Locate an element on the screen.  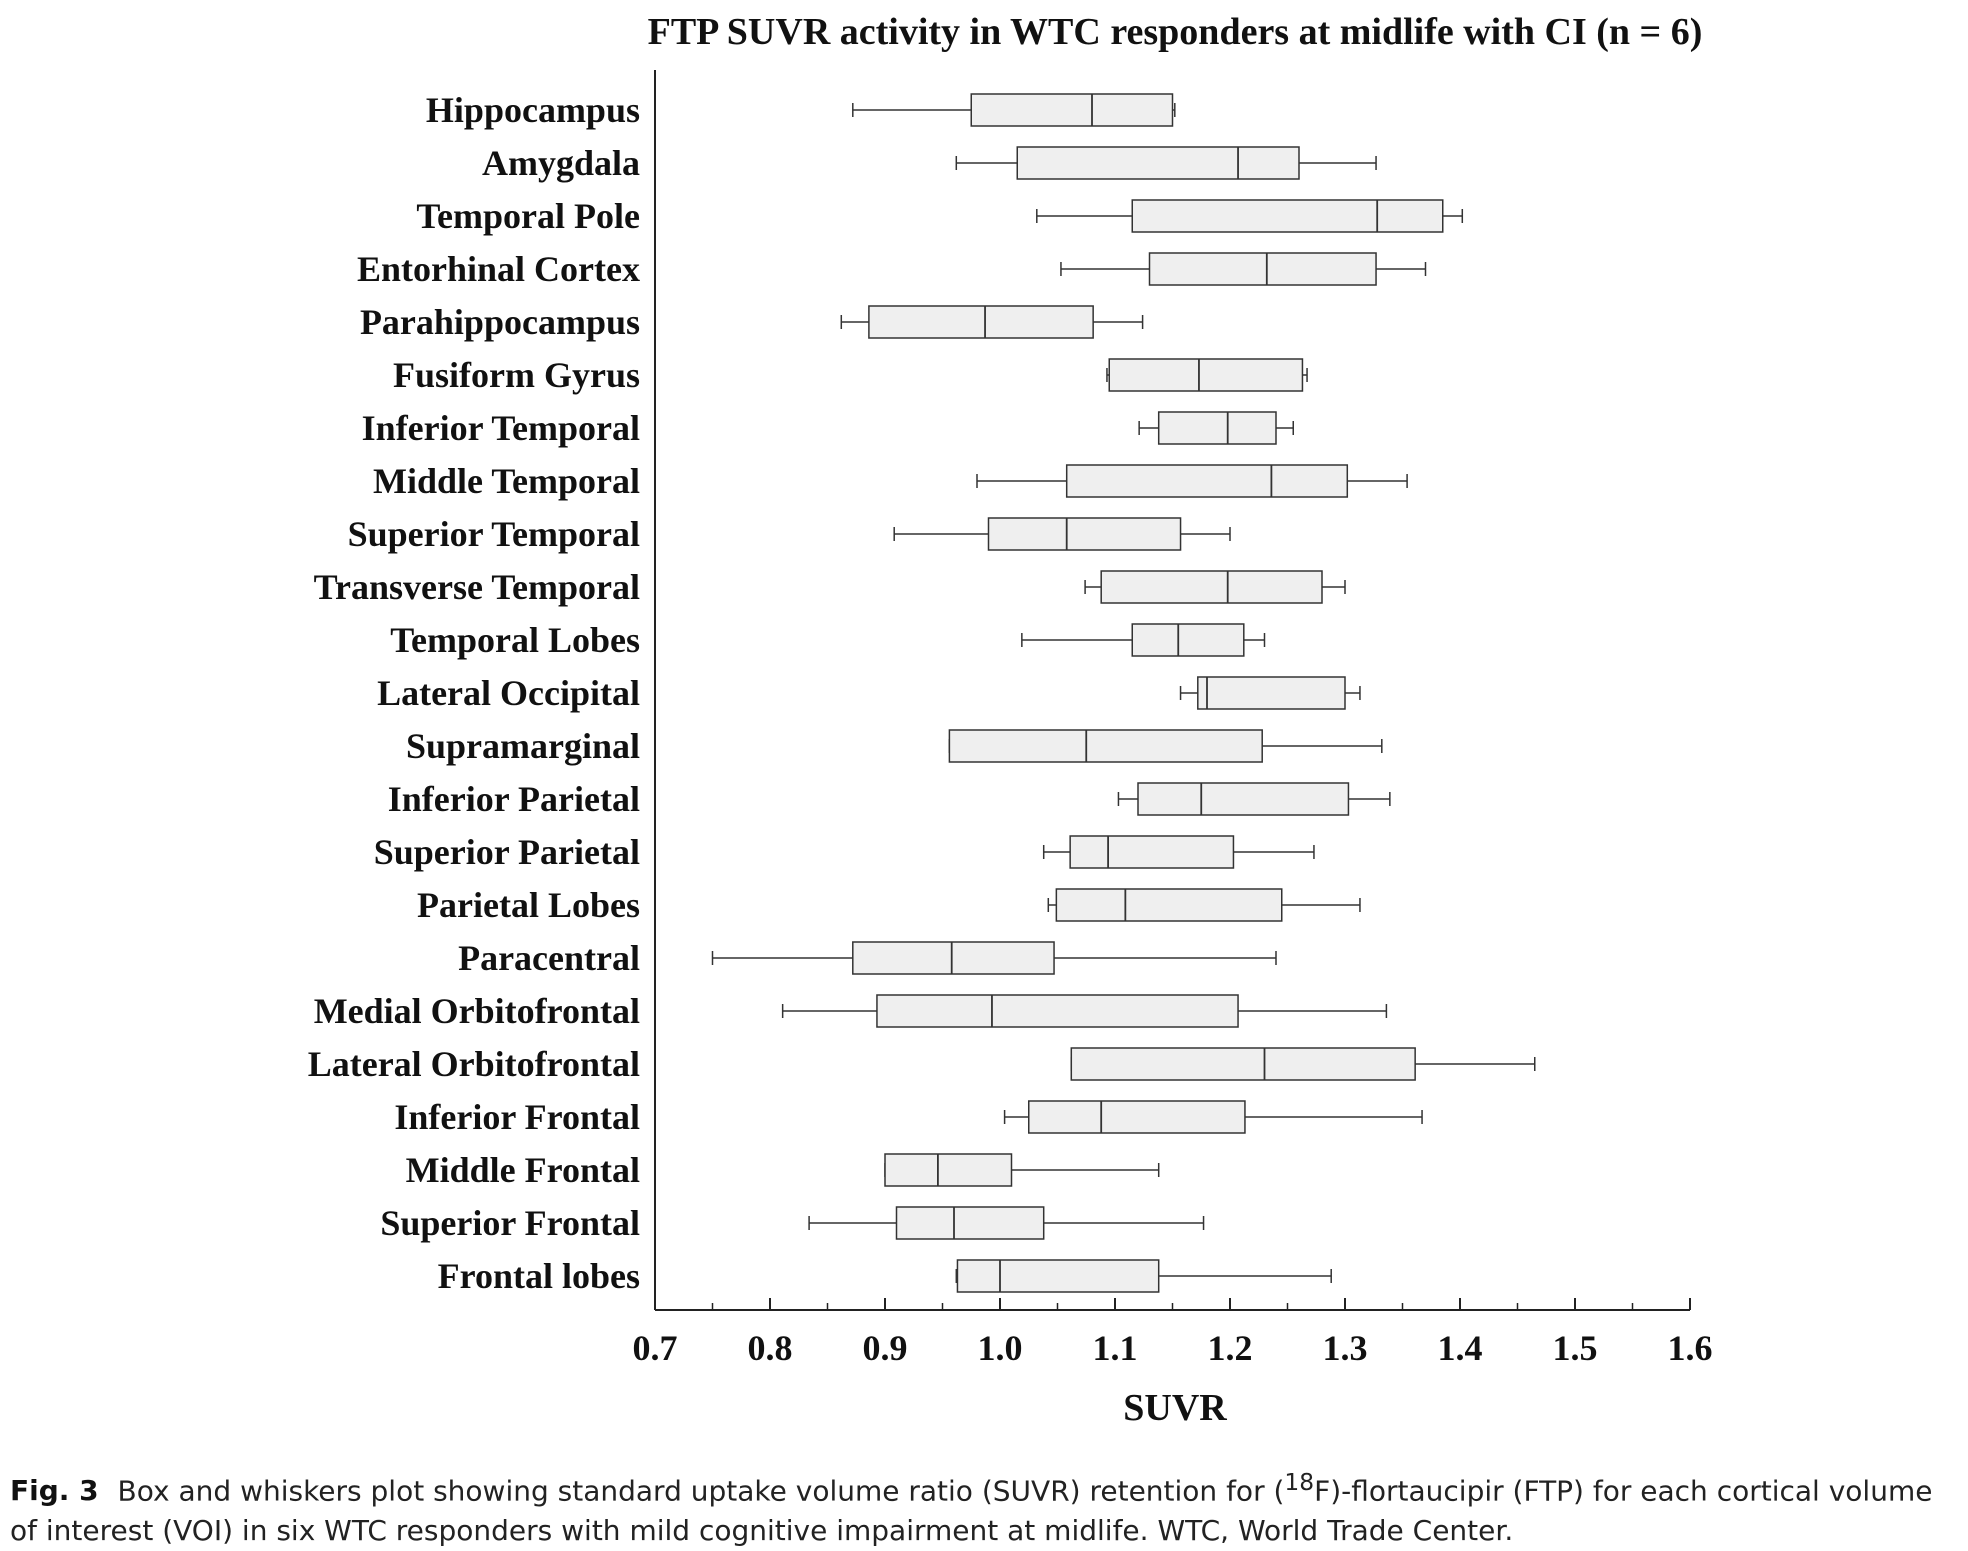
category-label: Frontal lobes is located at coordinates (539, 1276).